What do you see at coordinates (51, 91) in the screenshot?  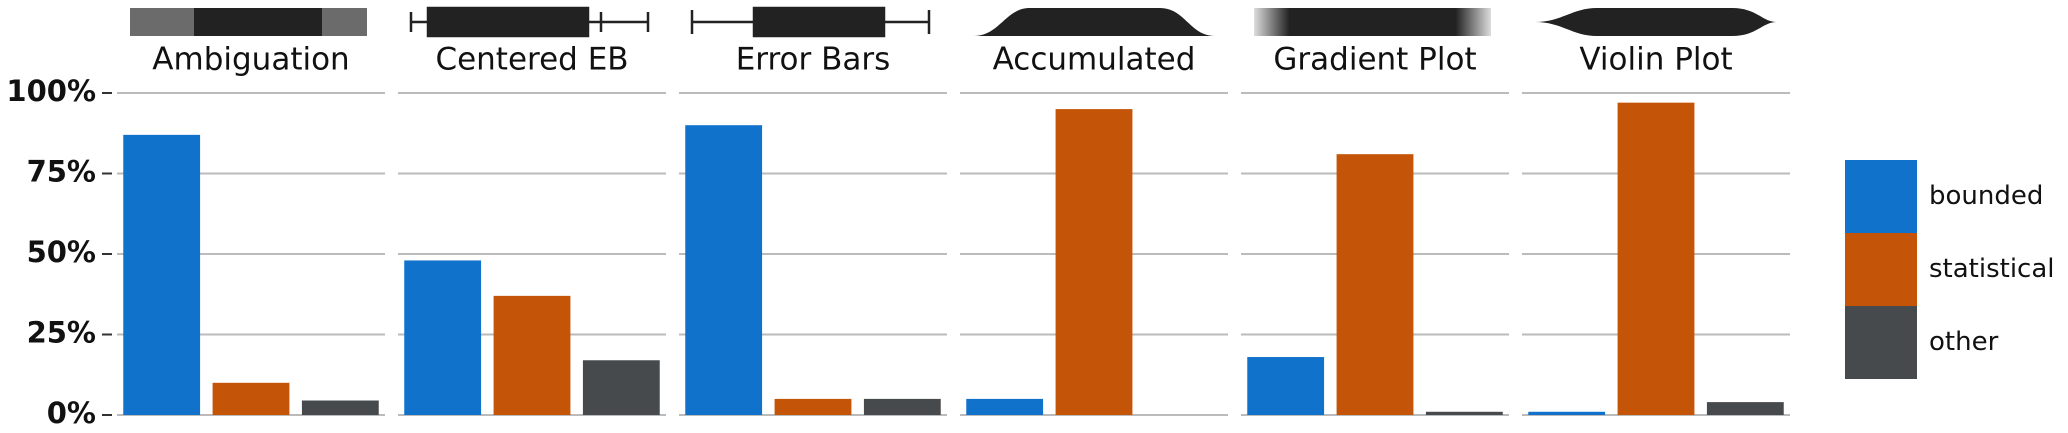 I see `y-tick-label: 100%` at bounding box center [51, 91].